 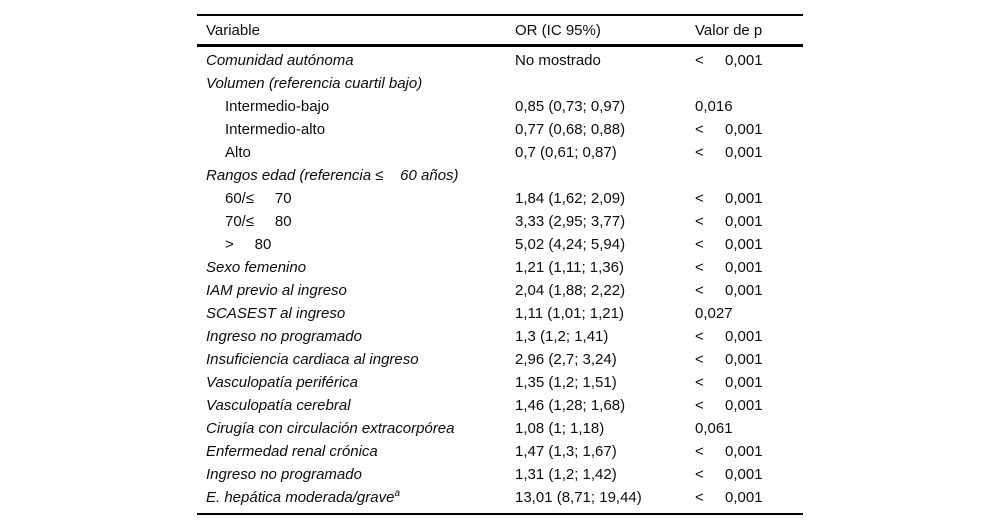 What do you see at coordinates (500, 152) in the screenshot?
I see `table-row: Alto 0,7 (0,61; 0,87) <0,001` at bounding box center [500, 152].